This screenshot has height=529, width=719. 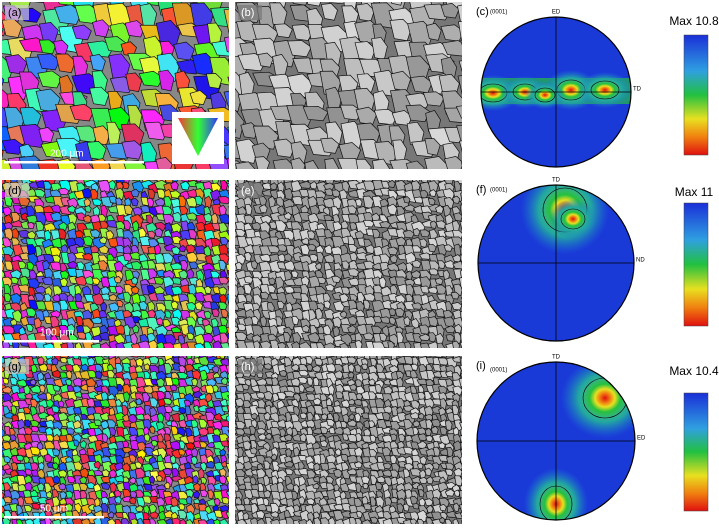 I want to click on scale-bar-label: 100 μm, so click(x=57, y=333).